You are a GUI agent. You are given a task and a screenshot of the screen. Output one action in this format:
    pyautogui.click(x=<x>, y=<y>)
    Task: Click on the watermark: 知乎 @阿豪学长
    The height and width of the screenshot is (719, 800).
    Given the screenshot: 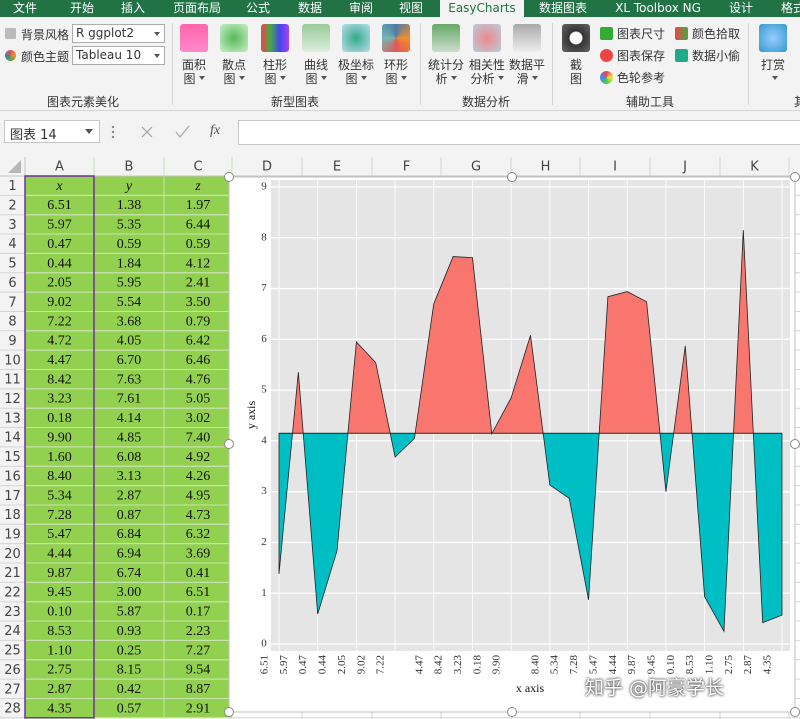 What is the action you would take?
    pyautogui.click(x=655, y=688)
    